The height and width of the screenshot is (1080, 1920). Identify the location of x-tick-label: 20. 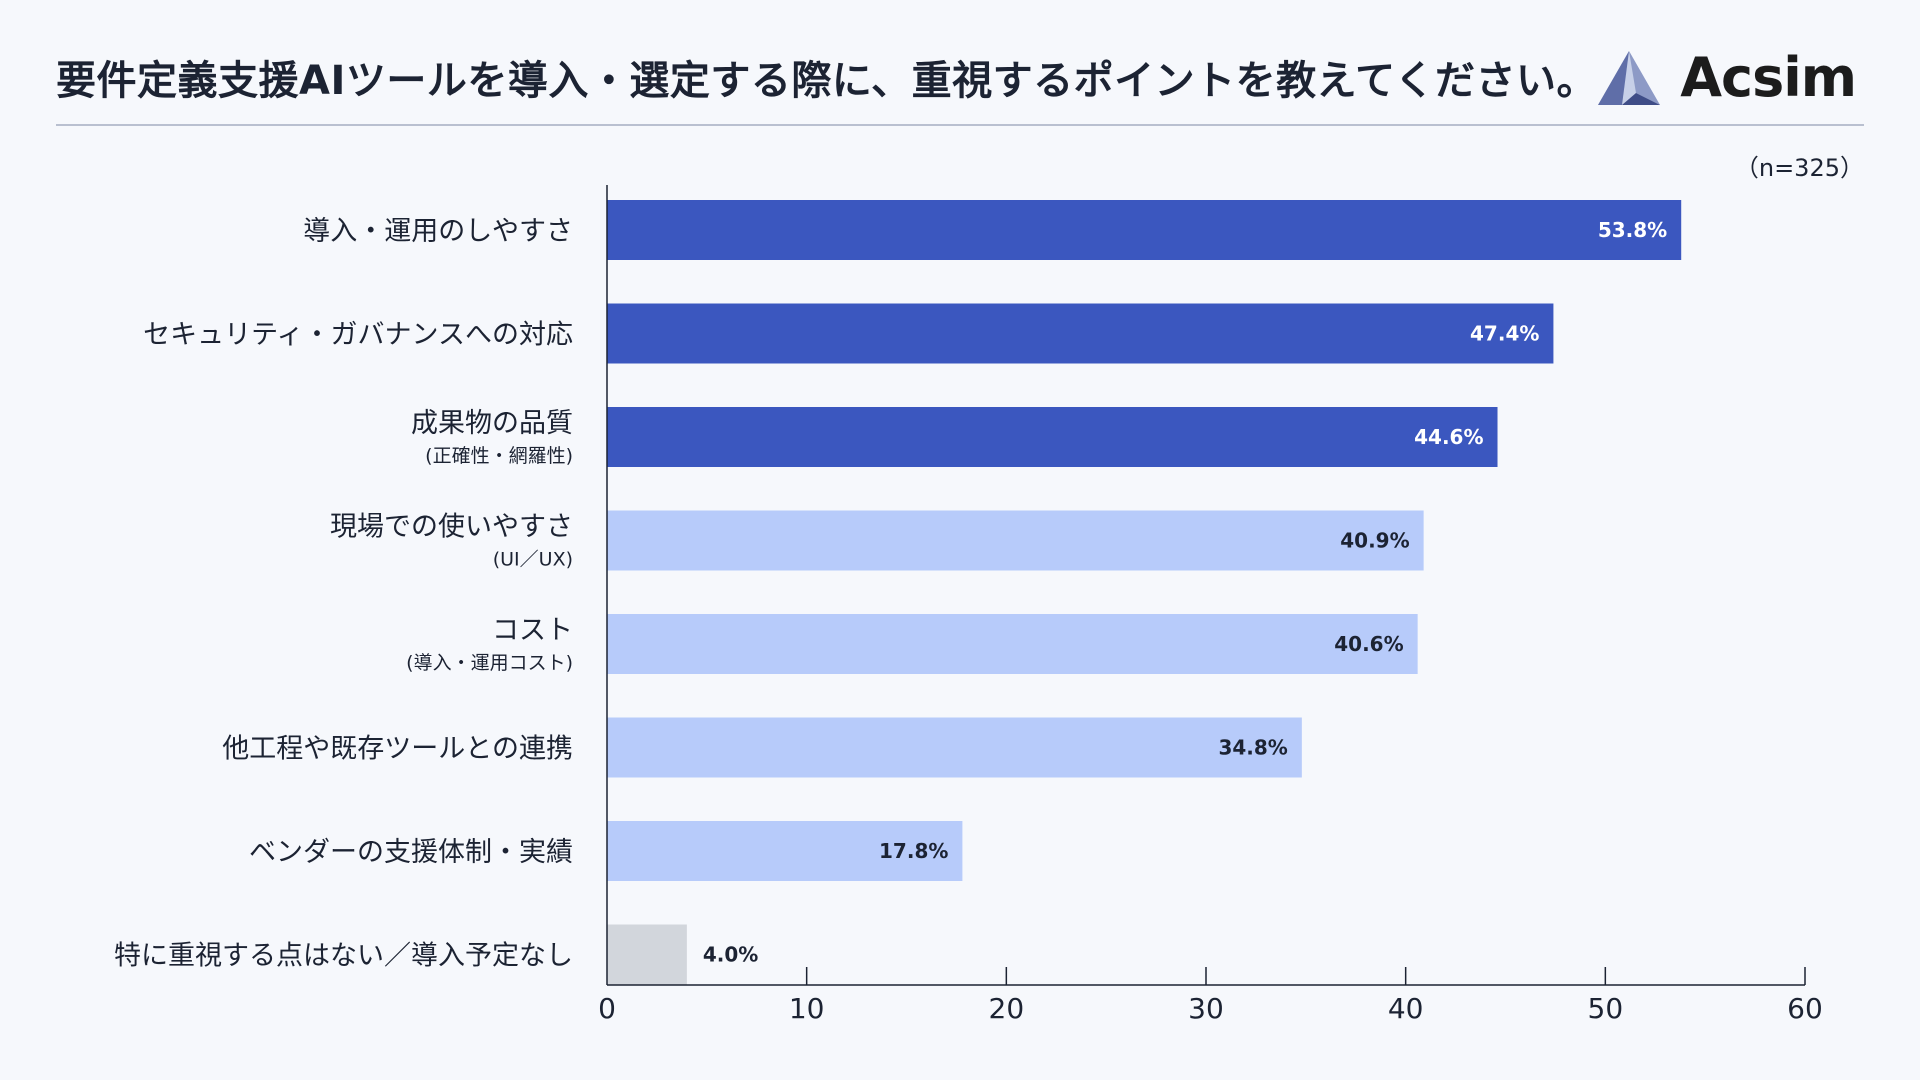
(1007, 1008).